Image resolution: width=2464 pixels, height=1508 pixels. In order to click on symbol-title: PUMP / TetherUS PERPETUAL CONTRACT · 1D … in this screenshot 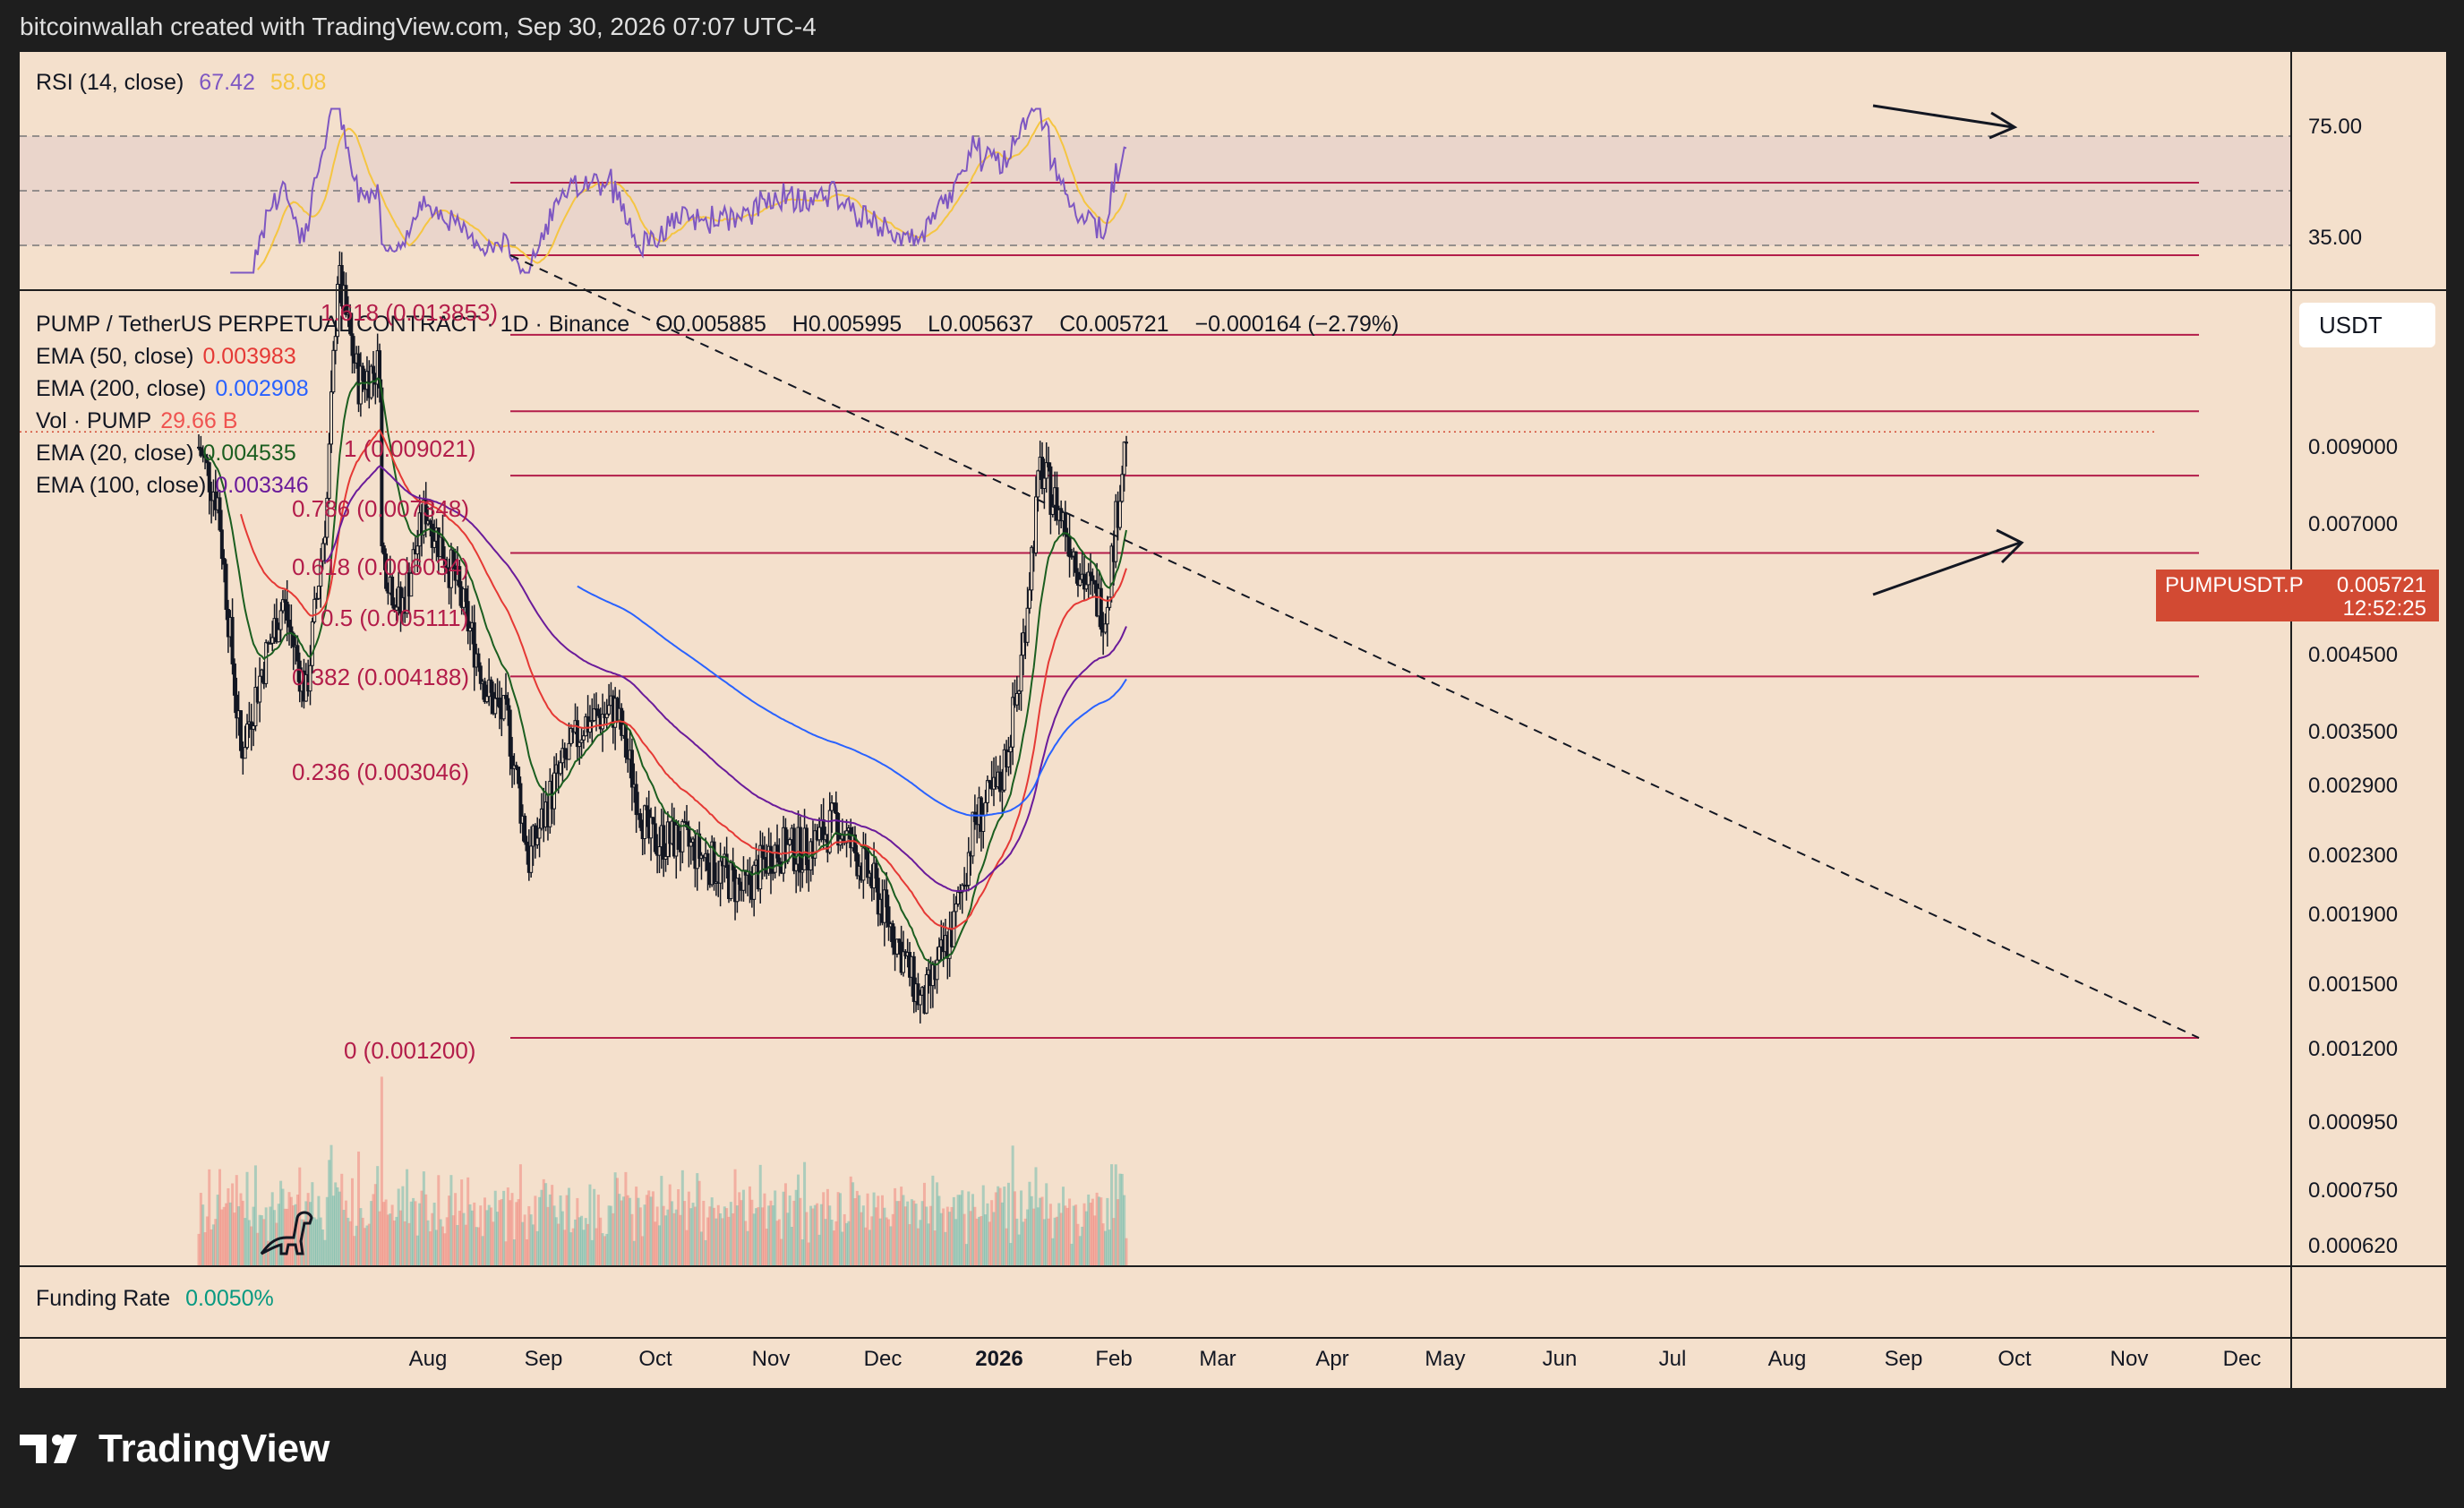, I will do `click(333, 324)`.